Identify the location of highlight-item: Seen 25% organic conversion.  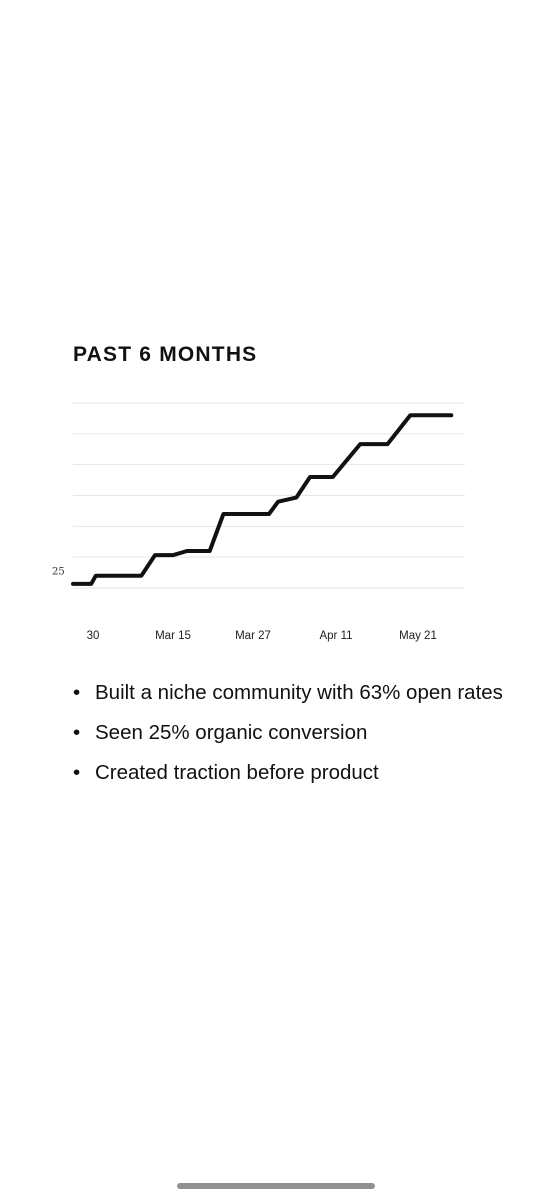
(293, 733).